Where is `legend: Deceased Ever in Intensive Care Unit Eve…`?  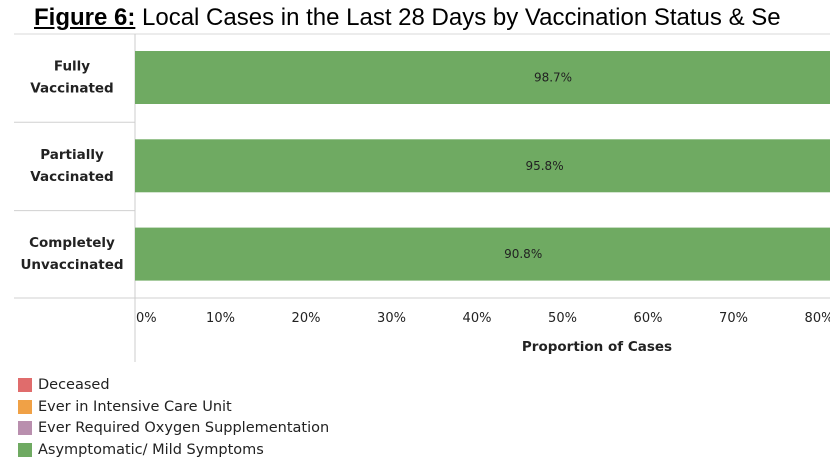 legend: Deceased Ever in Intensive Care Unit Eve… is located at coordinates (173, 417).